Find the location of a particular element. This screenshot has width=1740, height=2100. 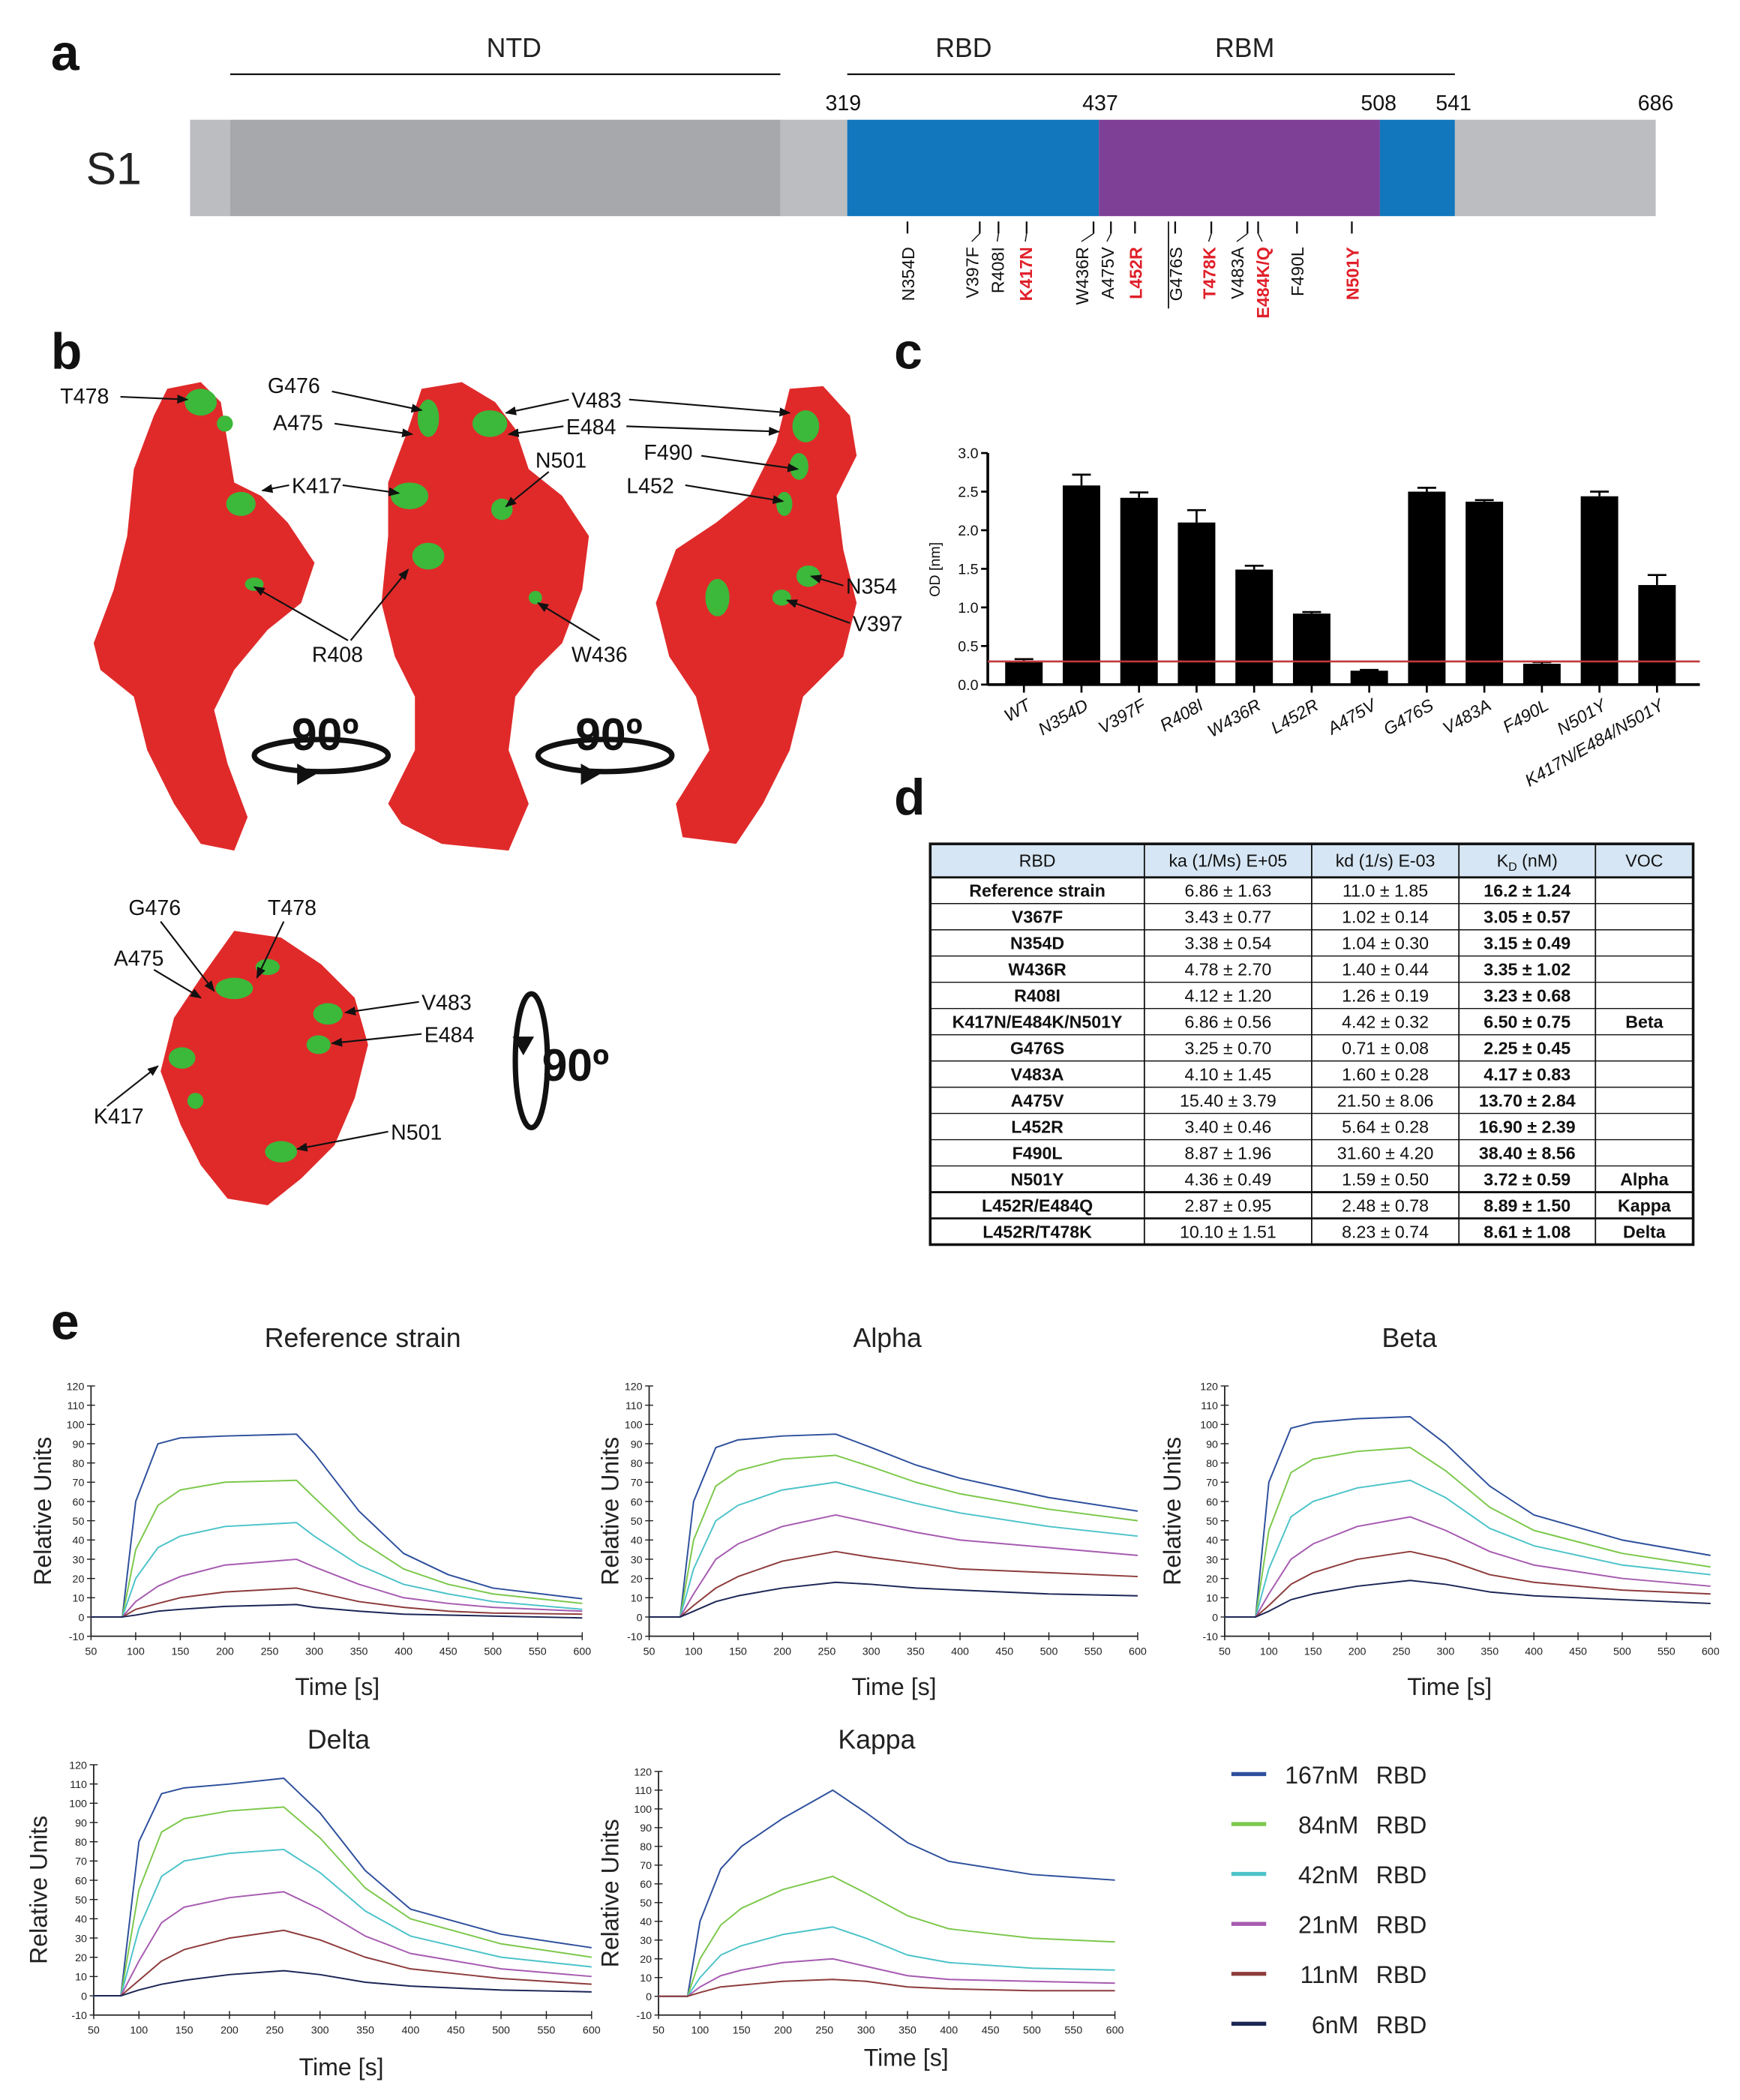

mutation-label: V397F is located at coordinates (972, 272).